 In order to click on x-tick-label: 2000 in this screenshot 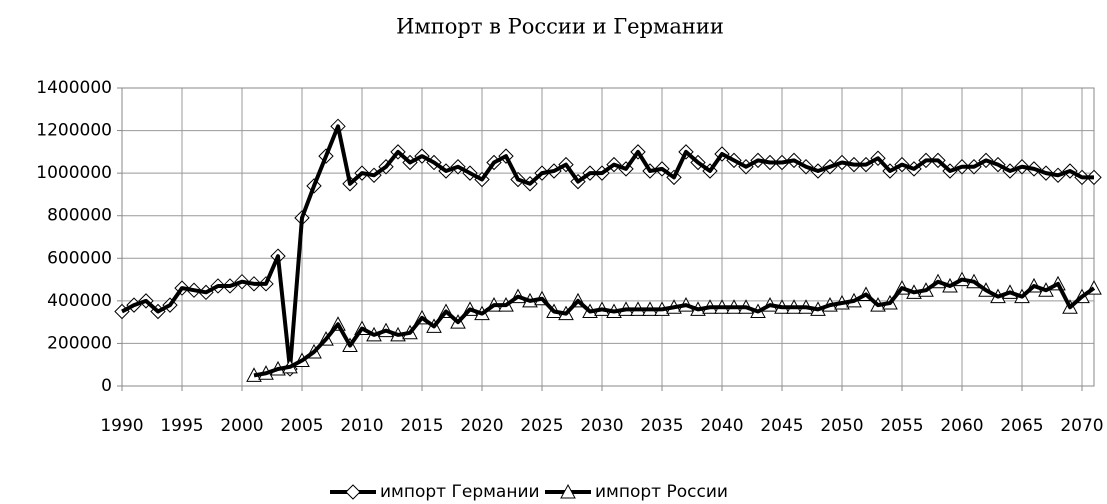, I will do `click(241, 426)`.